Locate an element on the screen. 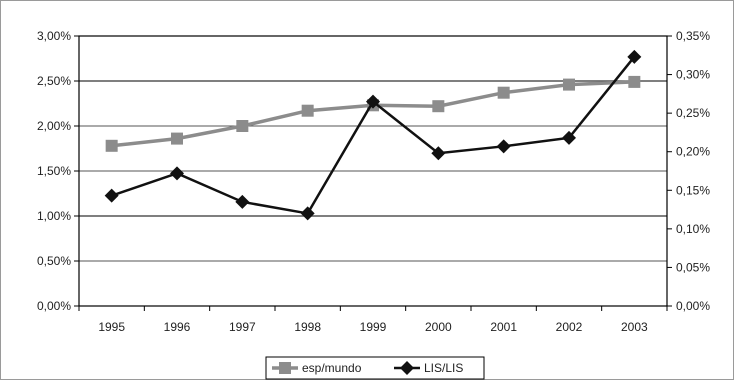 This screenshot has height=381, width=734. x-tick-label: 1996 is located at coordinates (177, 327).